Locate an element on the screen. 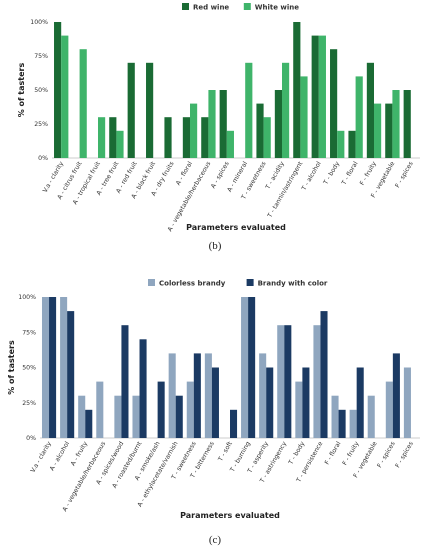 The image size is (430, 550). caption-b: (b) is located at coordinates (215, 246).